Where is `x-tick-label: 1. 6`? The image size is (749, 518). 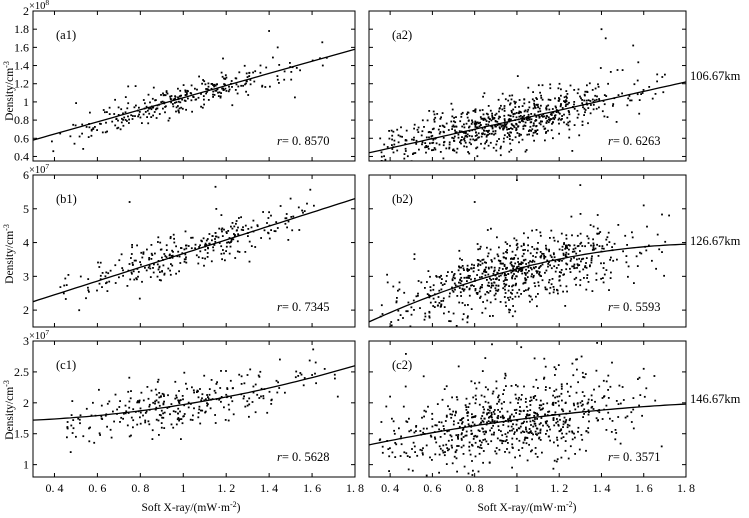 x-tick-label: 1. 6 is located at coordinates (644, 488).